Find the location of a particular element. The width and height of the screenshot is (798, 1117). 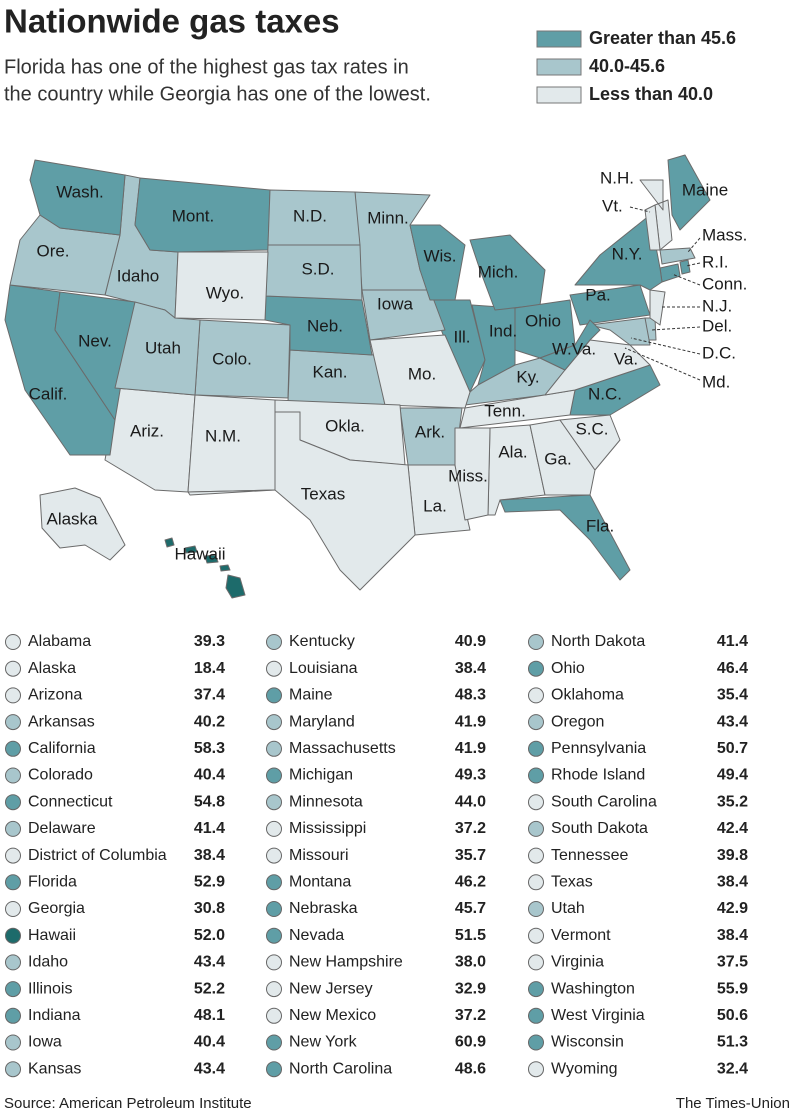

state-name: New Hampshire is located at coordinates (346, 962).